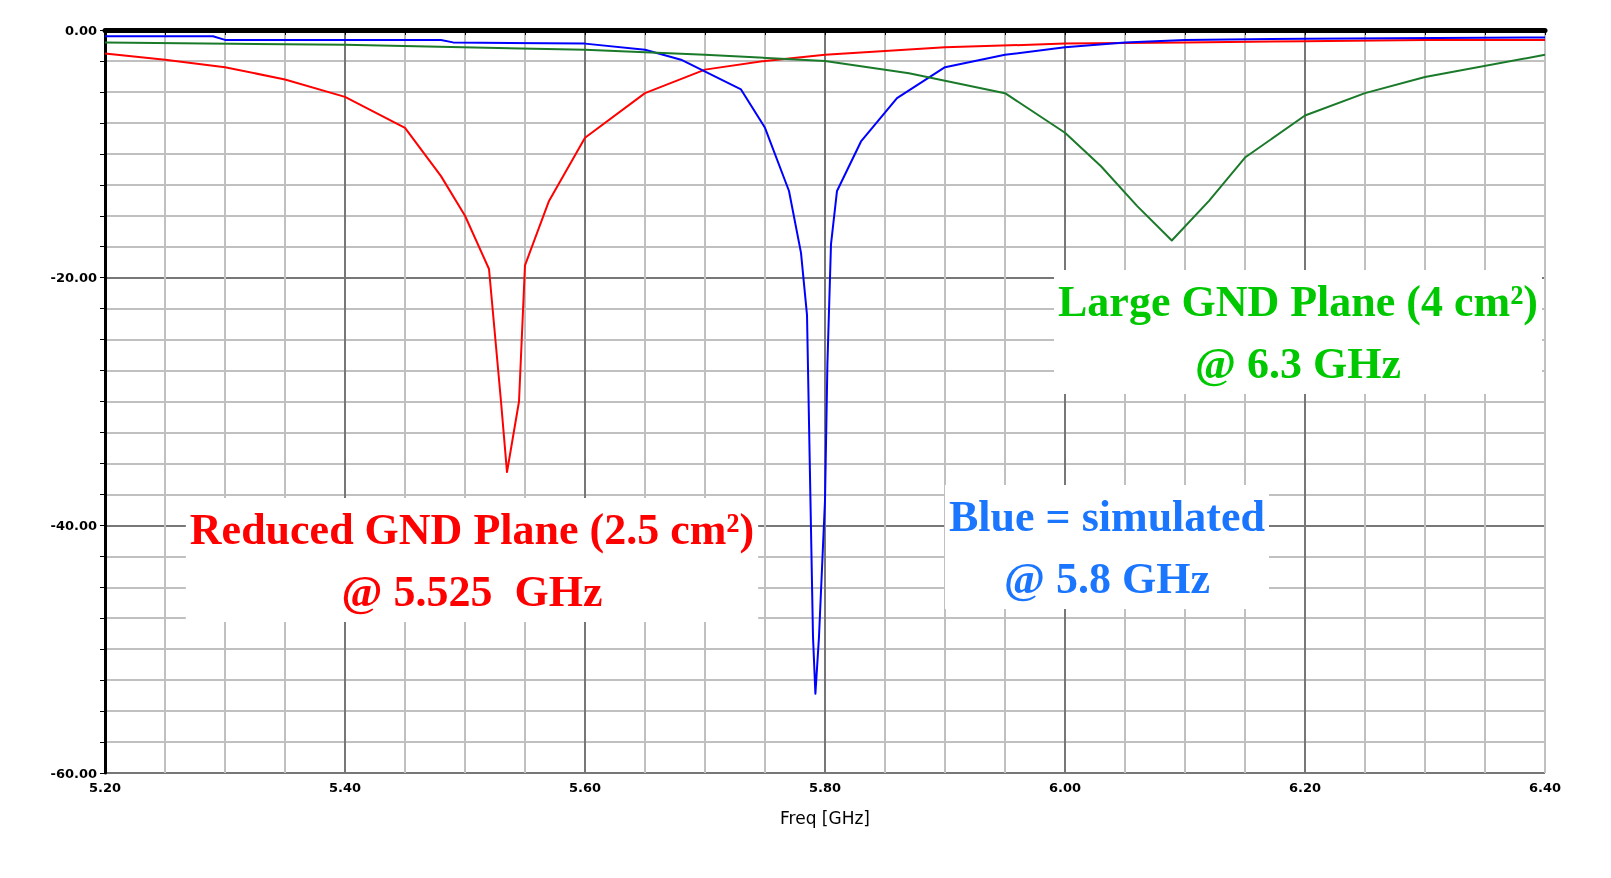 Image resolution: width=1611 pixels, height=878 pixels. I want to click on annotation: Large GND Plane (4 cm²) @ 6.3 GHz, so click(1298, 332).